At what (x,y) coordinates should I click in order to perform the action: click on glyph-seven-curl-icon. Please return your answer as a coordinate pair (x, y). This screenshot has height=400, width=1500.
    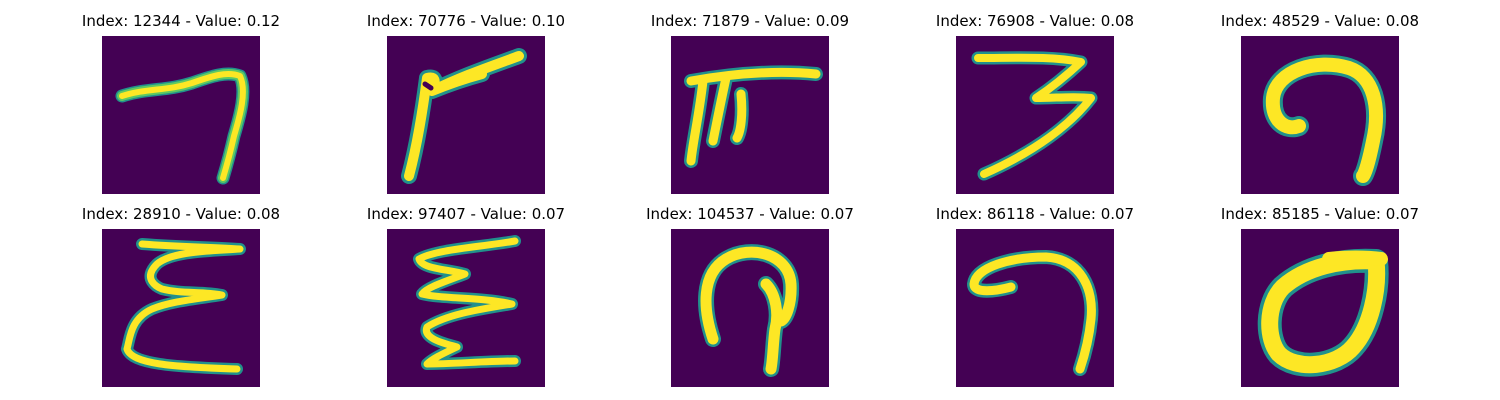
    Looking at the image, I should click on (1033, 313).